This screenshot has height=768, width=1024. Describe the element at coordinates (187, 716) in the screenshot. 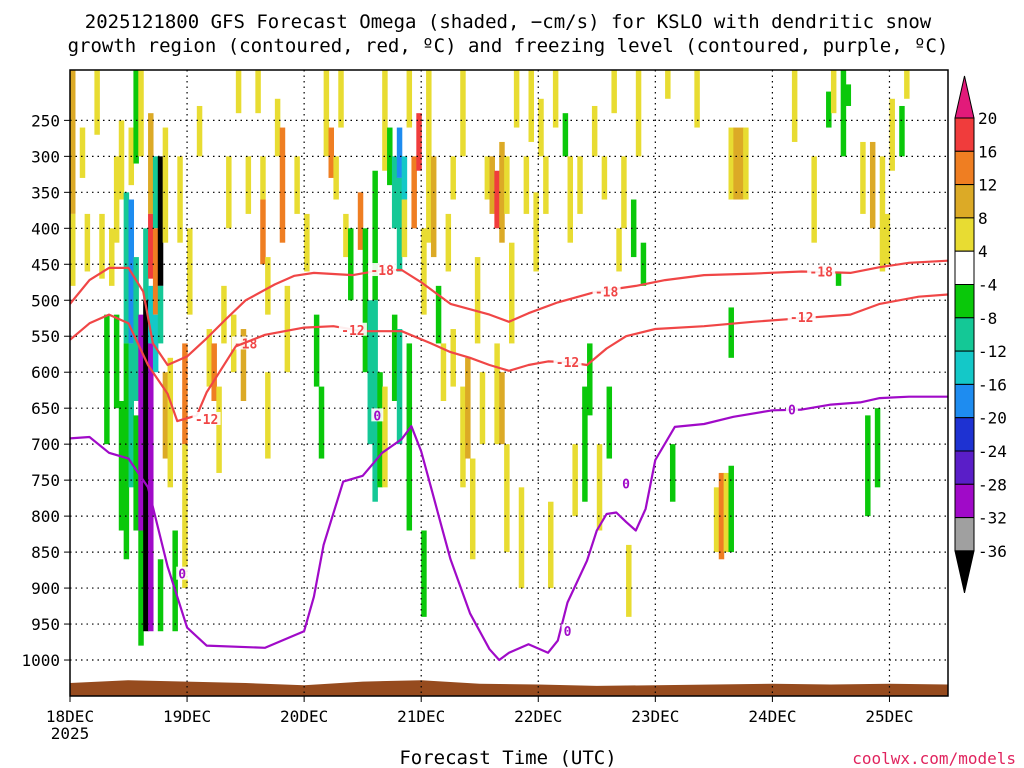

I see `x-tick-label: 19DEC` at that location.